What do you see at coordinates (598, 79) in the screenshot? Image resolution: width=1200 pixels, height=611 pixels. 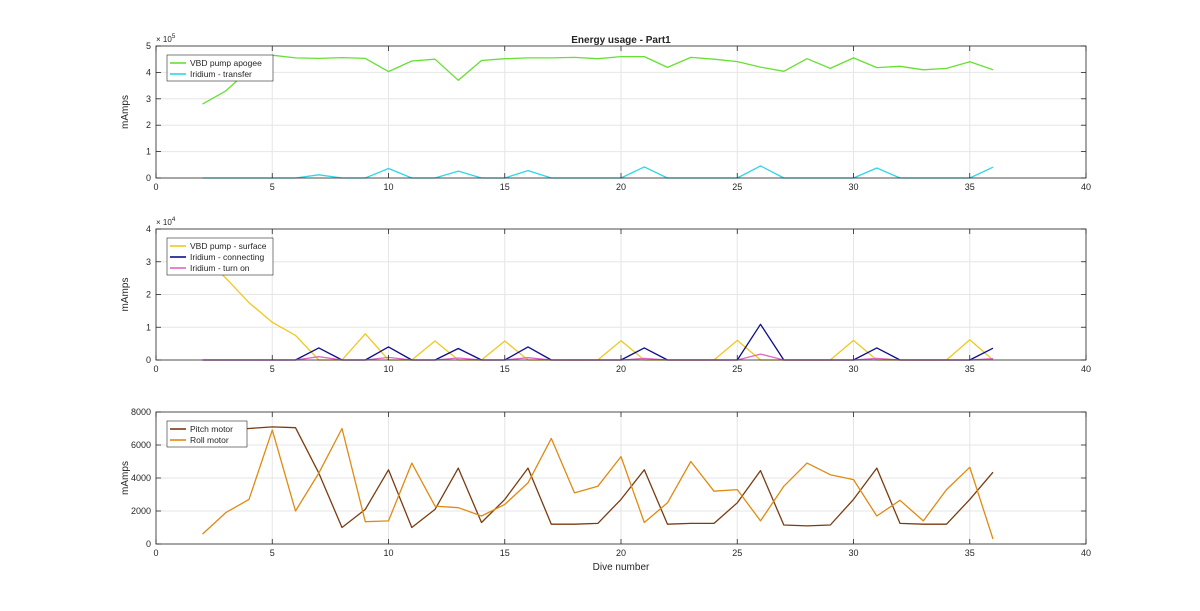 I see `series-line-vbd-pump-apogee` at bounding box center [598, 79].